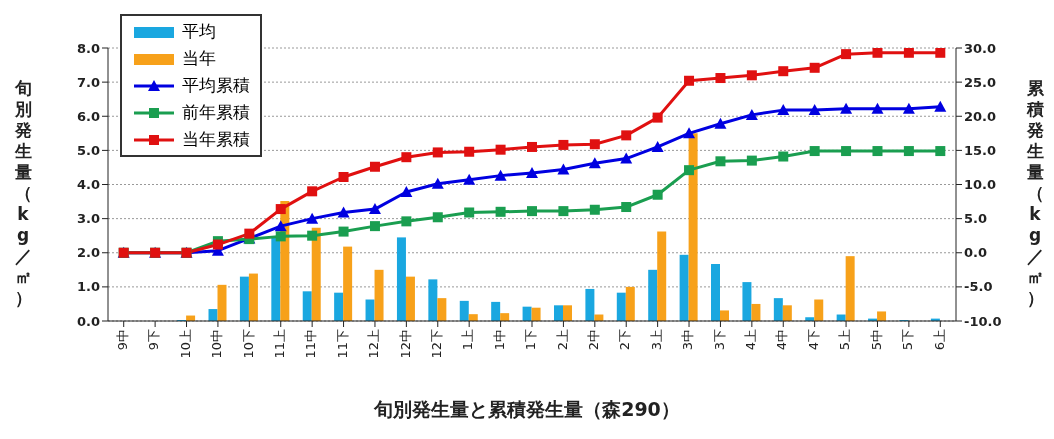 The width and height of the screenshot is (1054, 439). I want to click on x-tick-label: 11上, so click(279, 344).